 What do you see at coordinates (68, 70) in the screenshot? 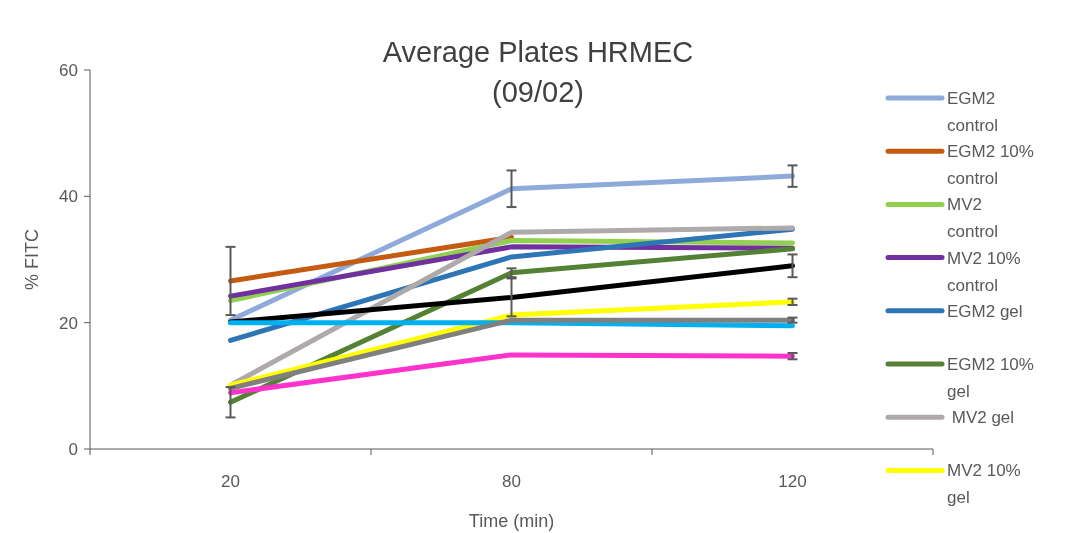
I see `y-tick-label: 60` at bounding box center [68, 70].